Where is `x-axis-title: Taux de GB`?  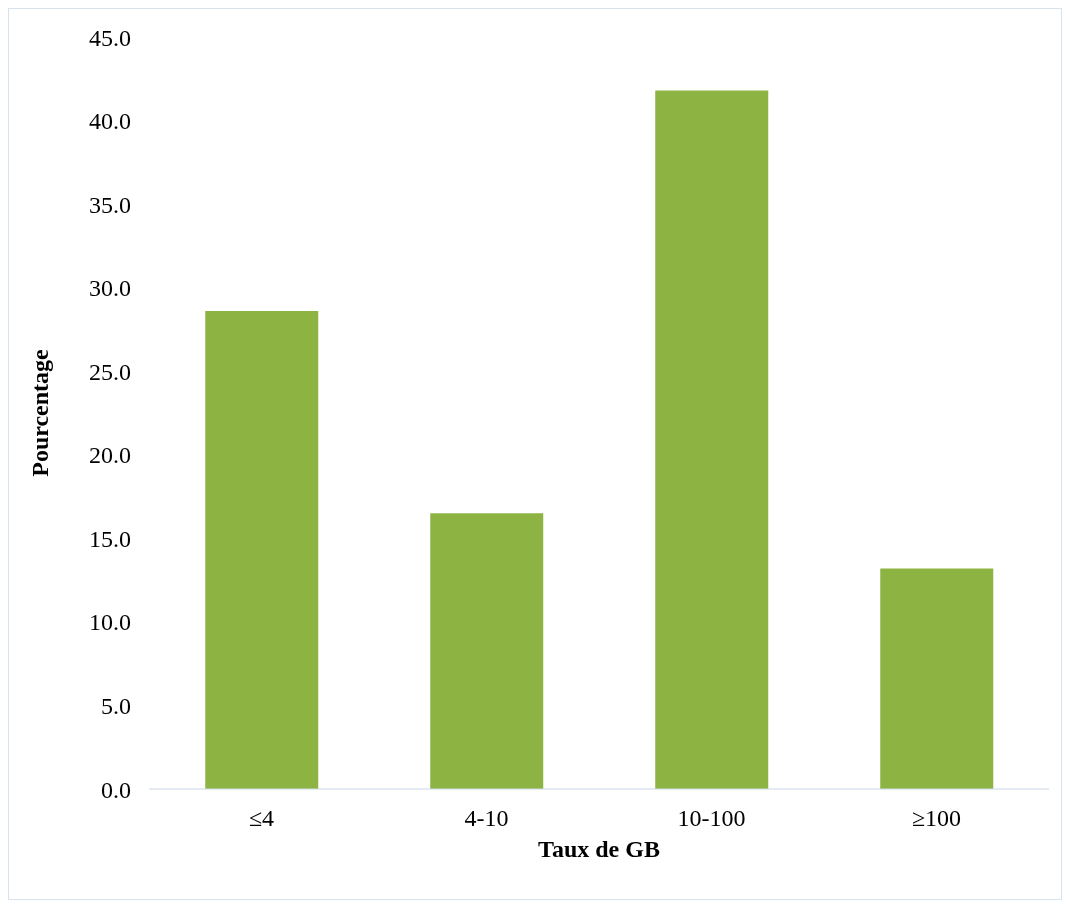
x-axis-title: Taux de GB is located at coordinates (599, 849).